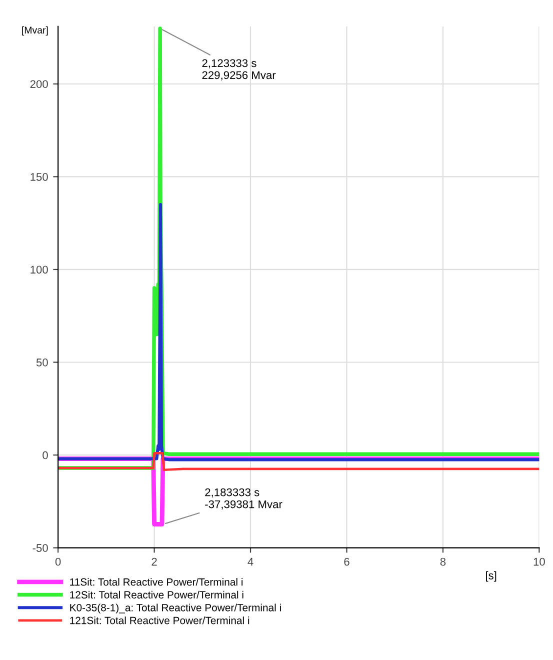 The image size is (553, 660). I want to click on x-tick-label: 10, so click(539, 562).